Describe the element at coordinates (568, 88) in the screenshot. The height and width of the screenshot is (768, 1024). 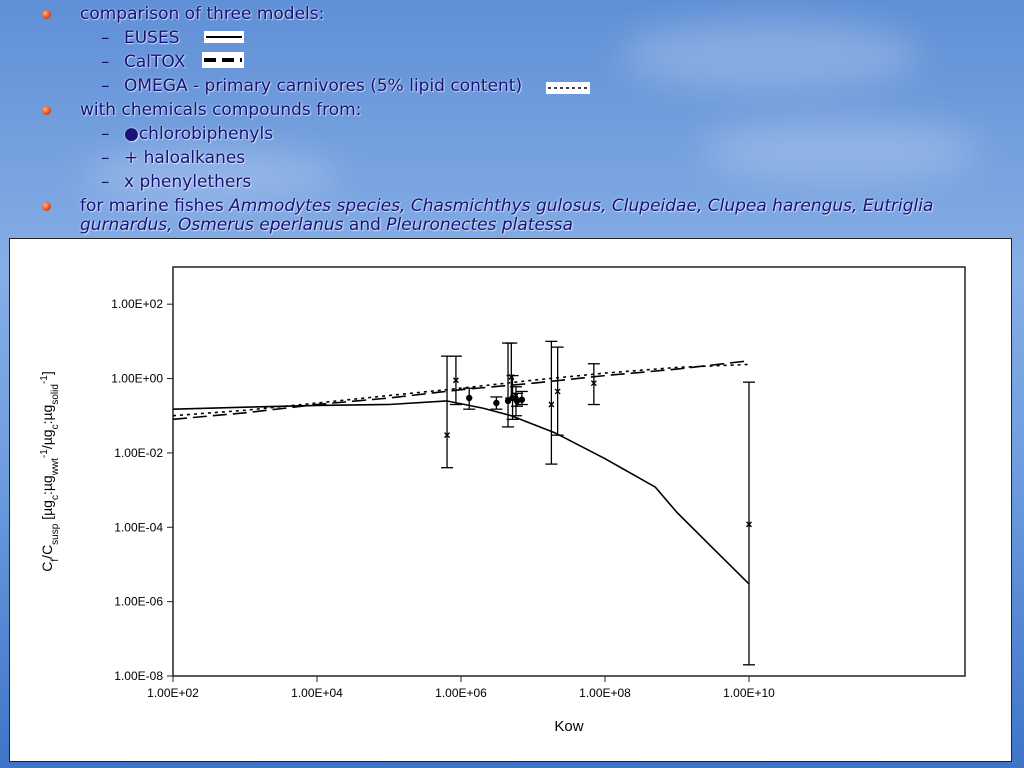
I see `omega-legend-swatch` at that location.